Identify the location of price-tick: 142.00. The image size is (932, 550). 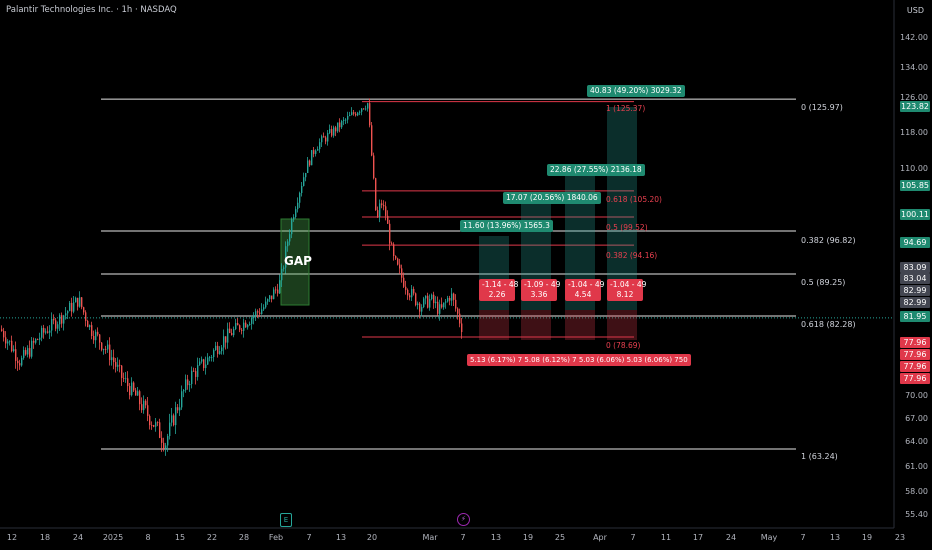
(914, 37).